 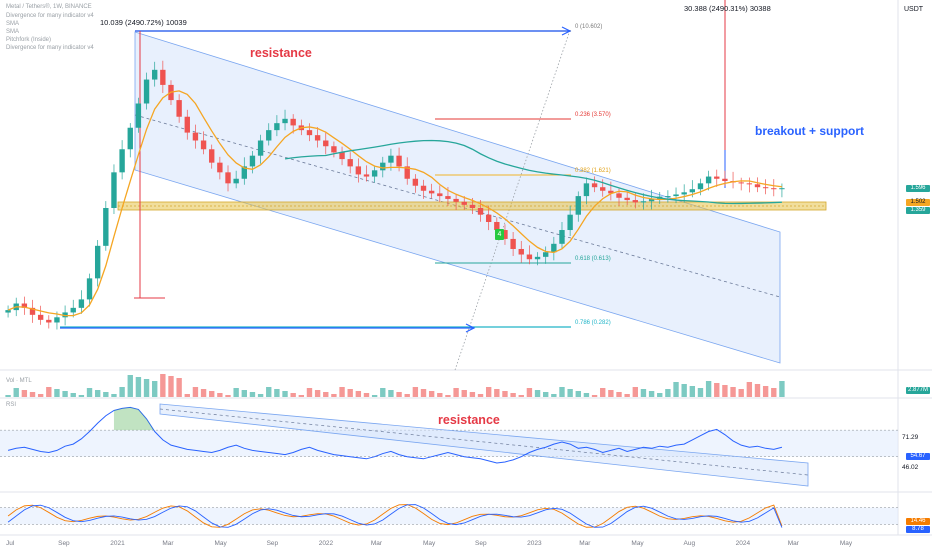 I want to click on rsi-line, so click(x=395, y=435).